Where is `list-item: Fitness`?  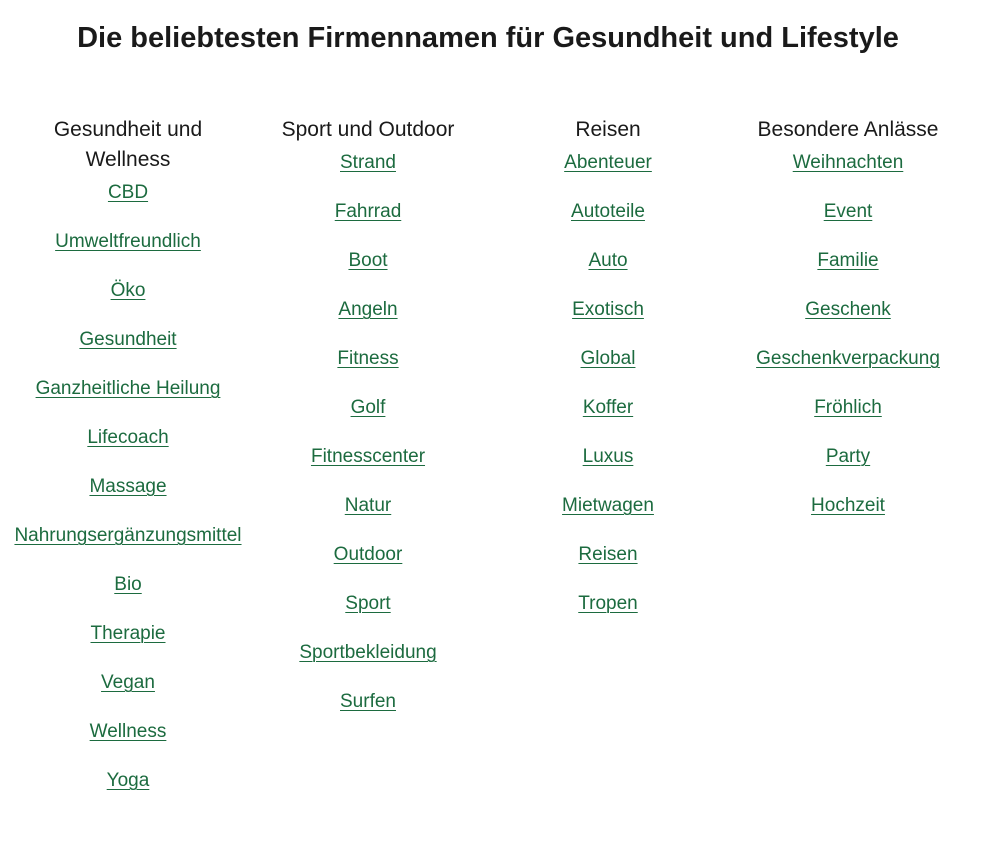 list-item: Fitness is located at coordinates (367, 365).